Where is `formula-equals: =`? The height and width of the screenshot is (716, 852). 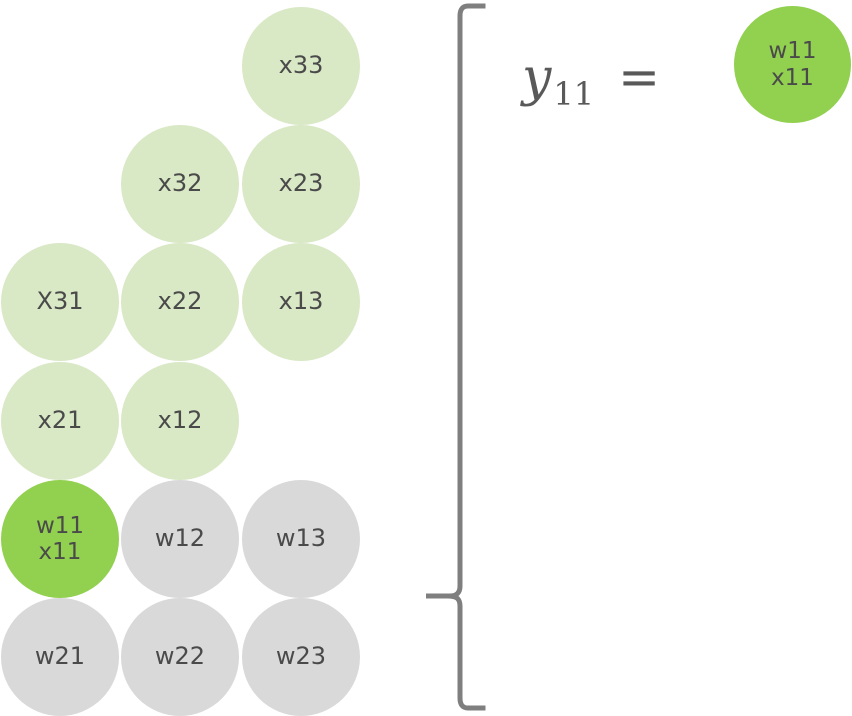 formula-equals: = is located at coordinates (639, 77).